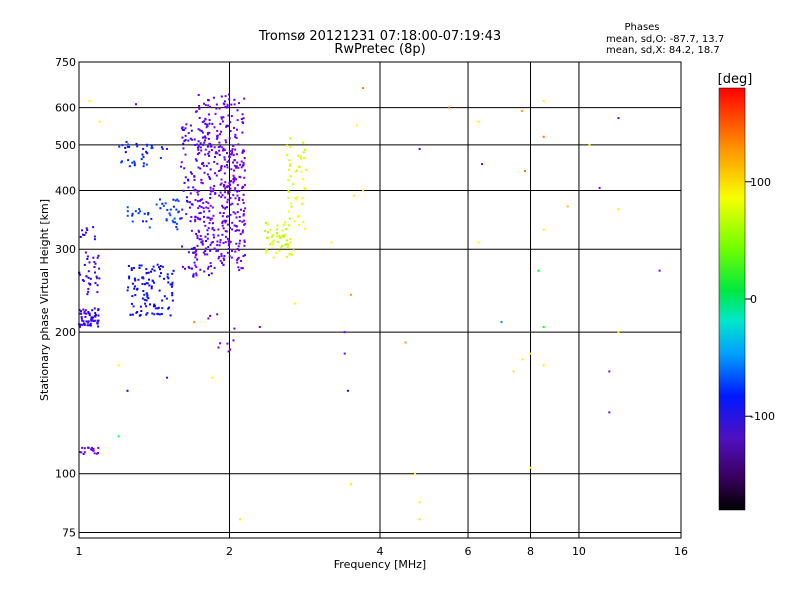  I want to click on chart-title: Tromsø 20121231 07:18:00-07:19:43, so click(379, 36).